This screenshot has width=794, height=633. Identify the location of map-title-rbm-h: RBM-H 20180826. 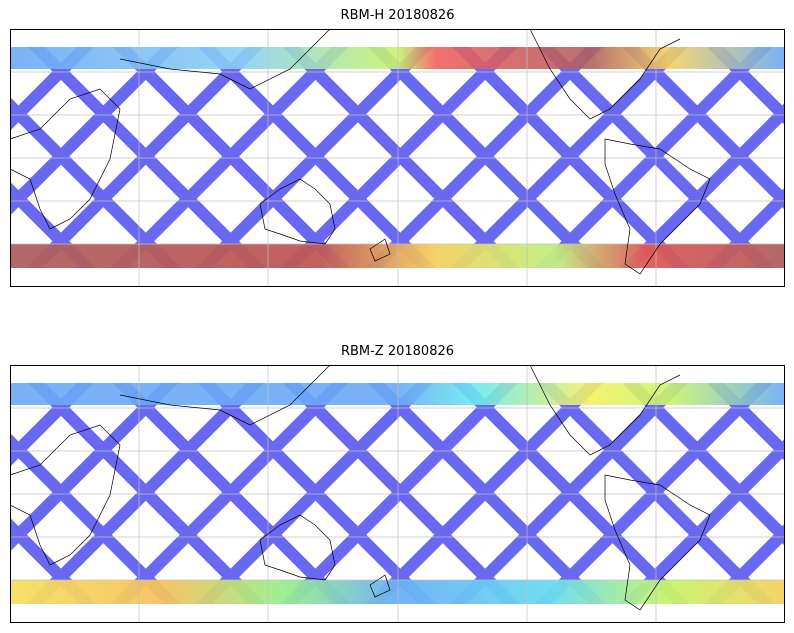
(397, 15).